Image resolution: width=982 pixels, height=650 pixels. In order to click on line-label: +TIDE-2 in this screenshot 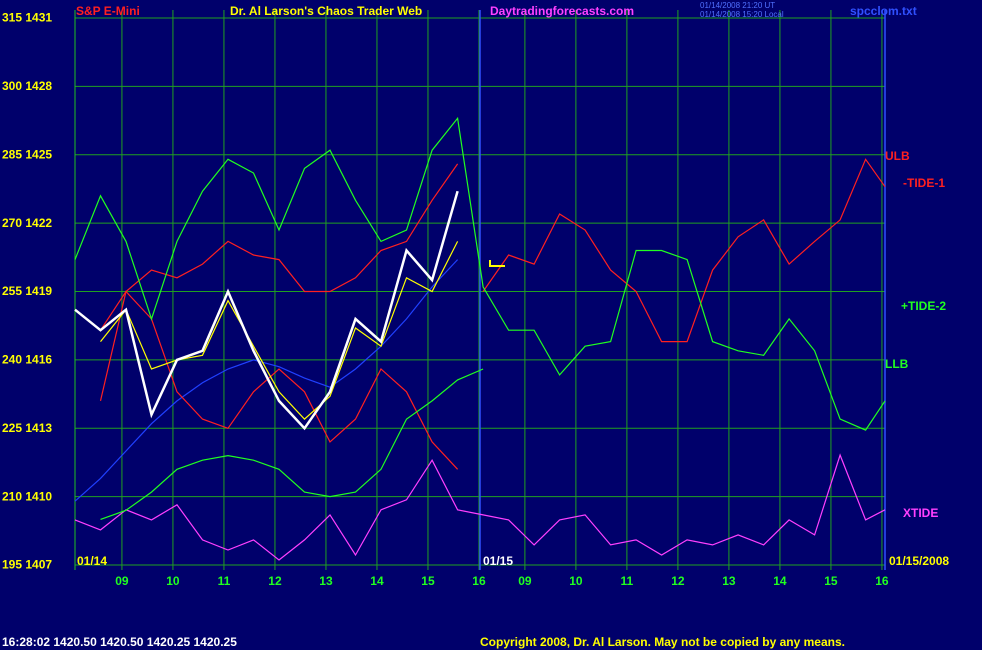, I will do `click(923, 306)`.